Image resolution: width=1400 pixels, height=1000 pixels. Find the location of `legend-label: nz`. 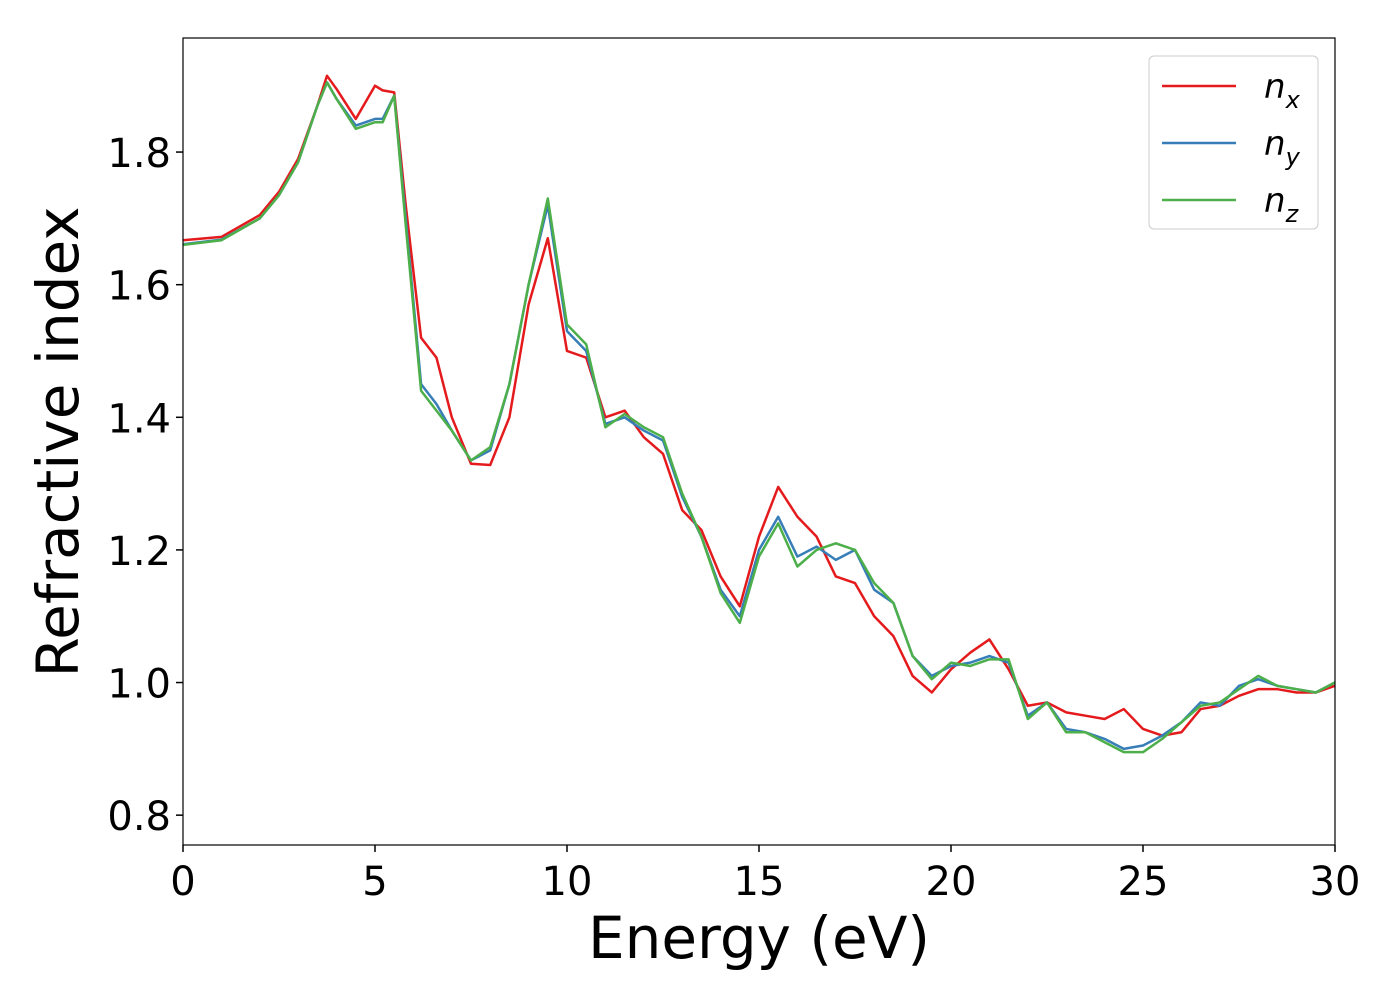

legend-label: nz is located at coordinates (1282, 204).